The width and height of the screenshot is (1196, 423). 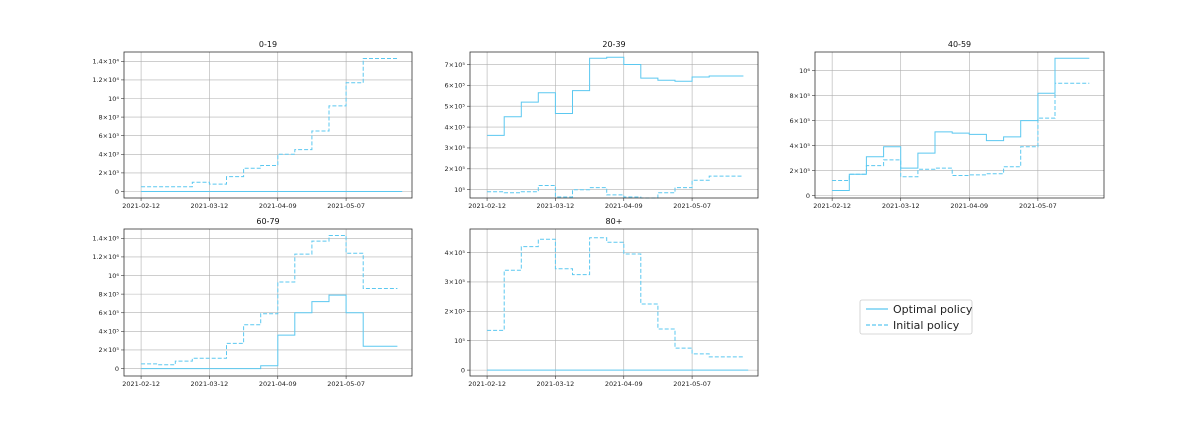 What do you see at coordinates (105, 62) in the screenshot?
I see `y-tick-label: 1.4×10⁴` at bounding box center [105, 62].